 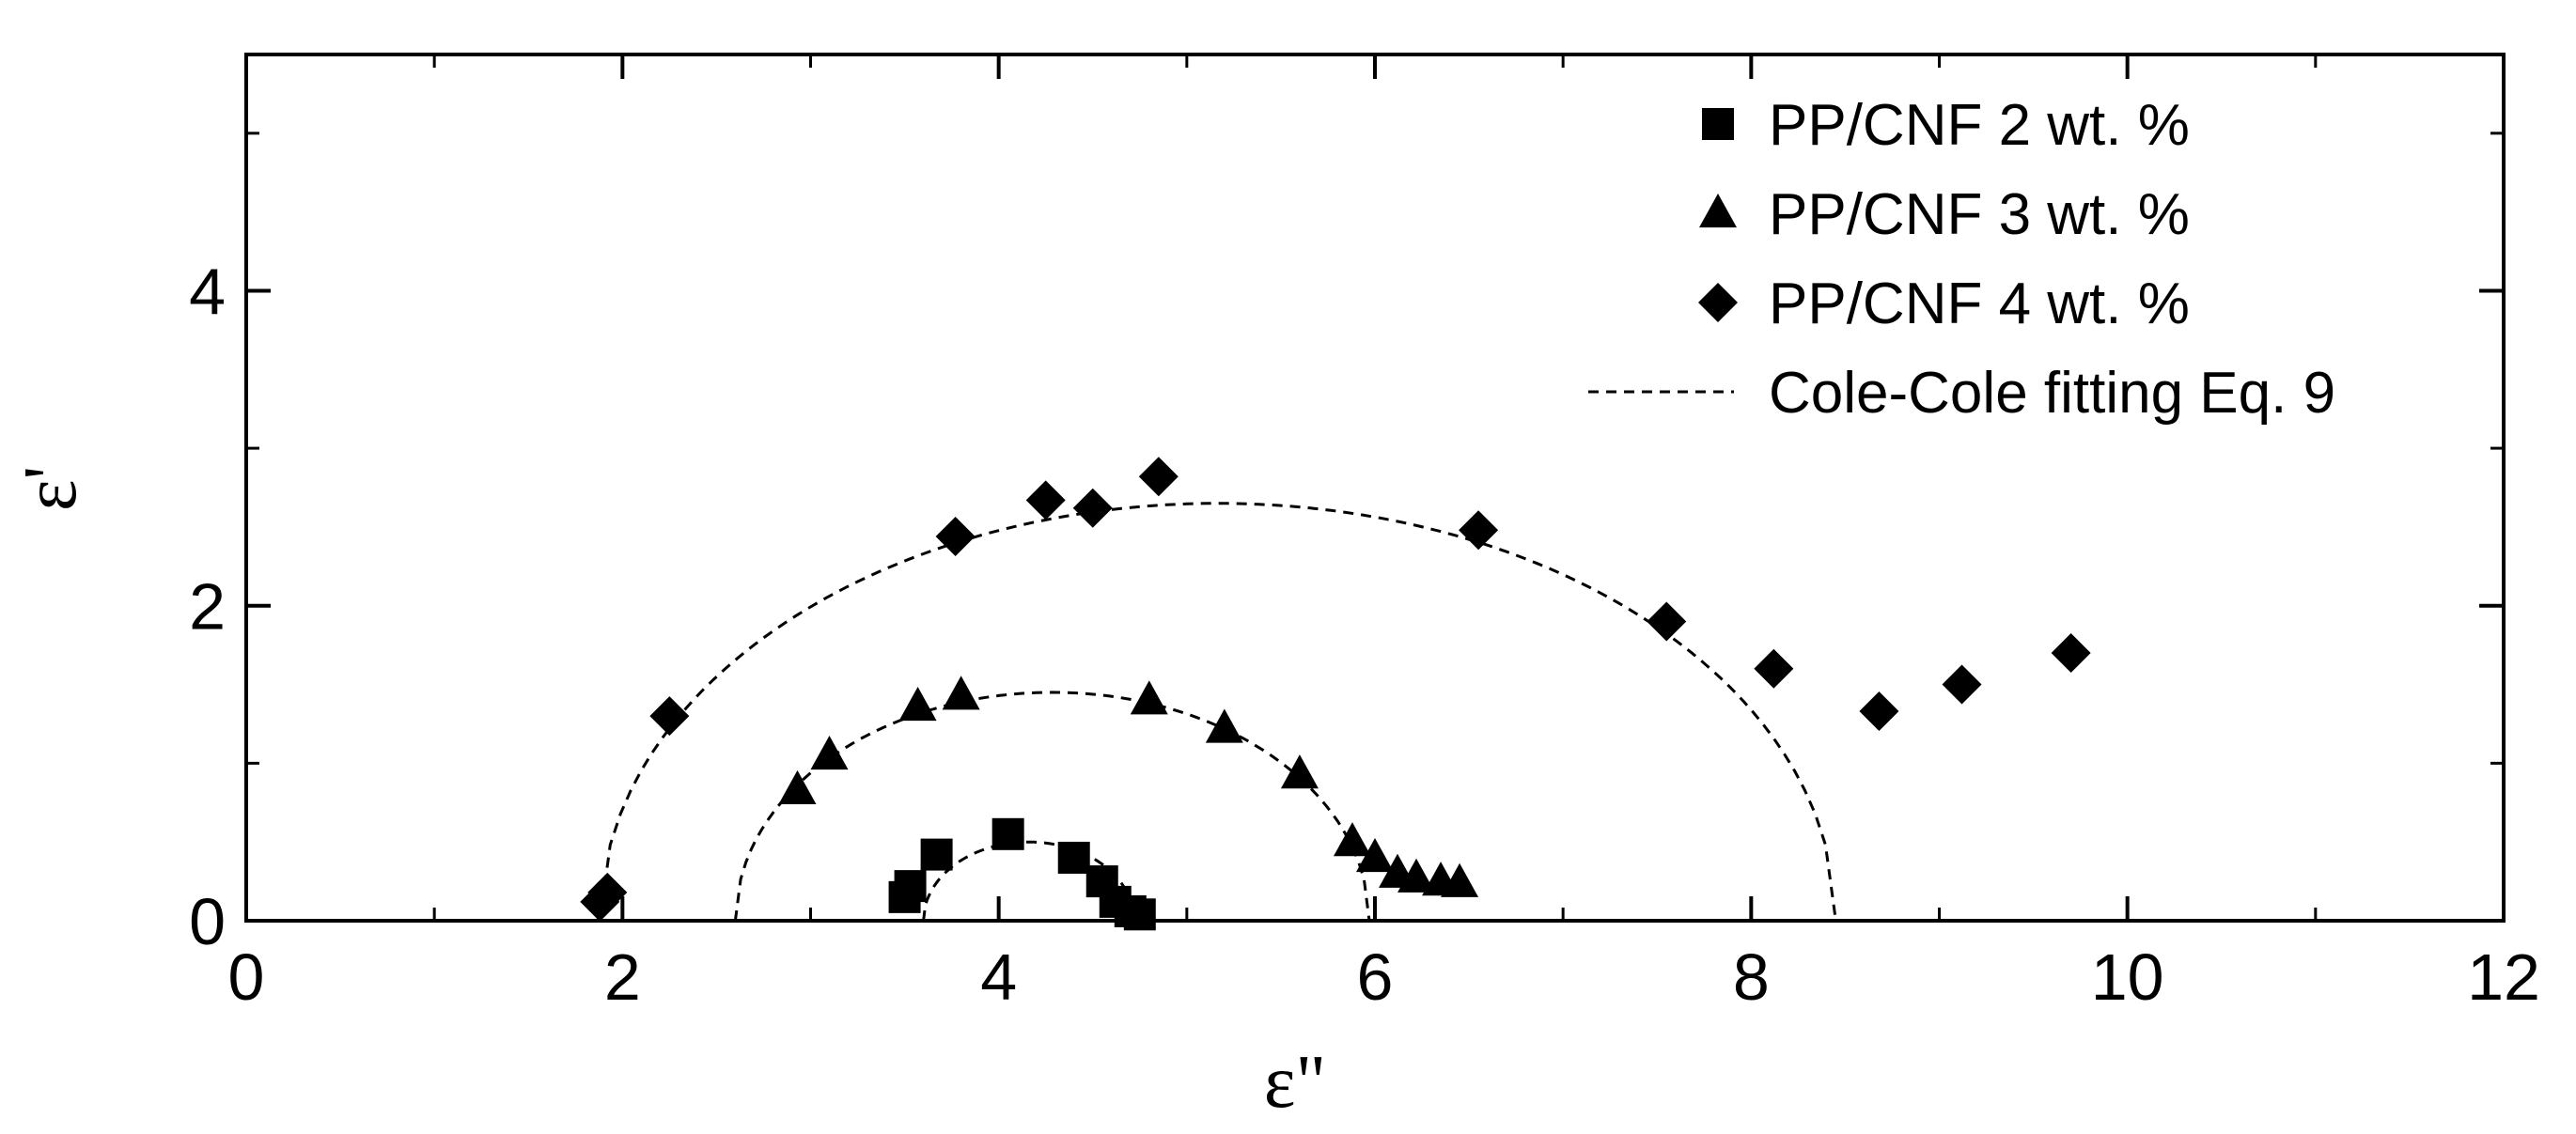 I want to click on y-tick-label: 2, so click(x=208, y=607).